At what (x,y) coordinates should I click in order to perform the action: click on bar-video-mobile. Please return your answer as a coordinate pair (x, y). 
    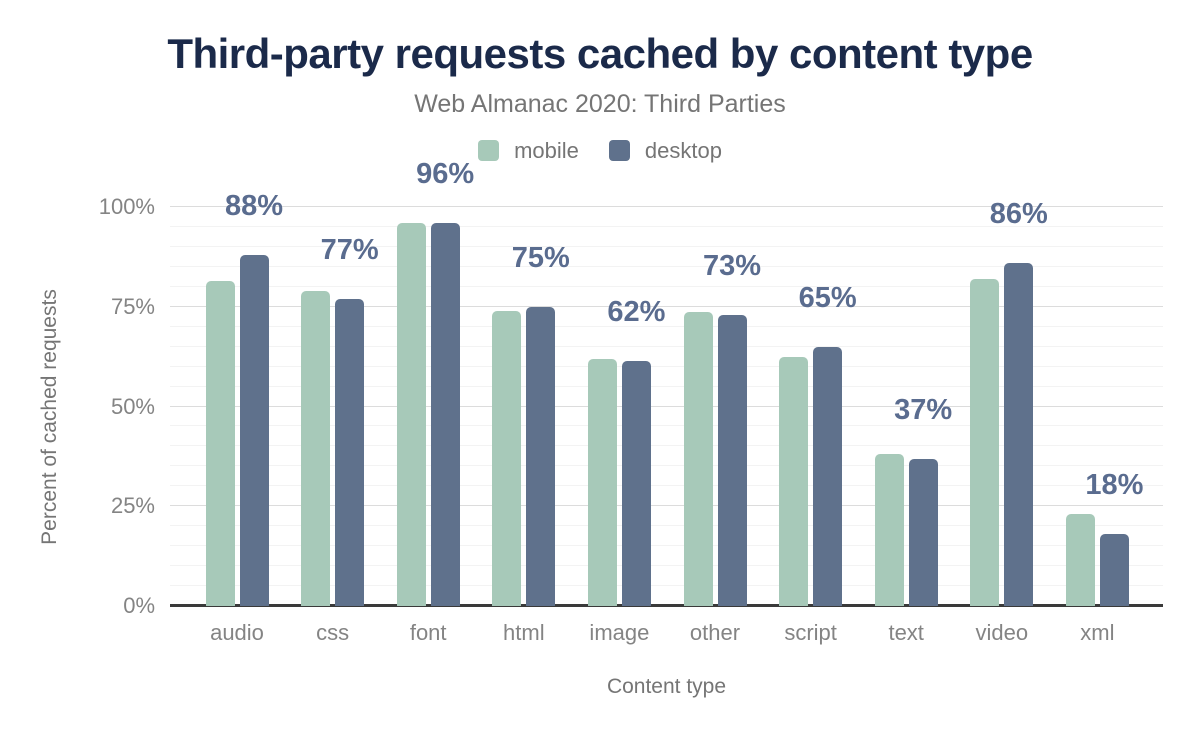
    Looking at the image, I should click on (985, 442).